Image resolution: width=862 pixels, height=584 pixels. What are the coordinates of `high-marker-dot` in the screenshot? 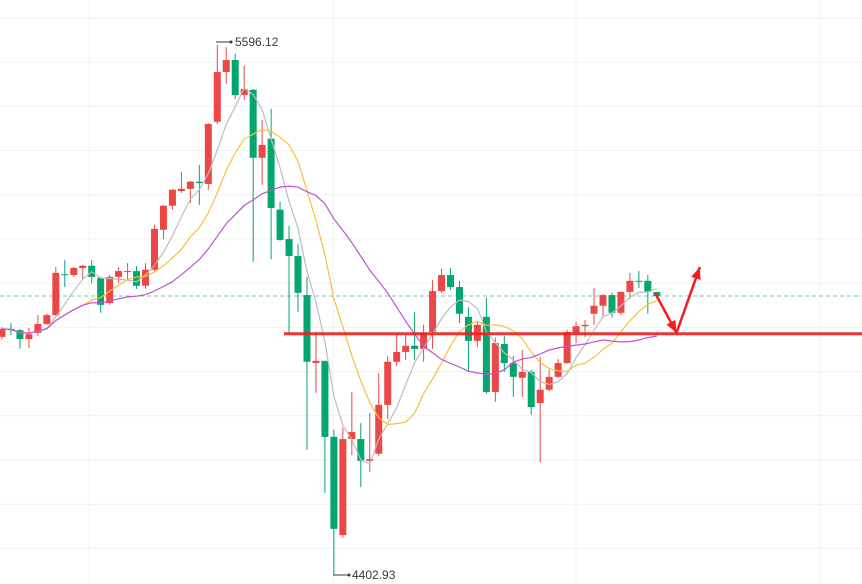 It's located at (231, 42).